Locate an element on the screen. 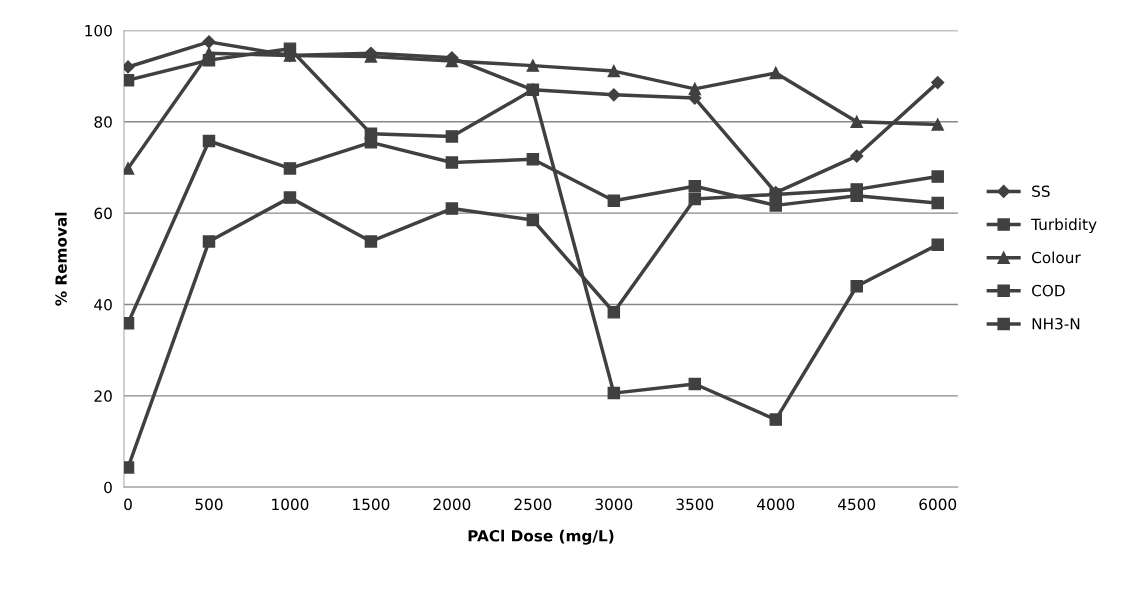 This screenshot has width=1127, height=609. y-tick-label: 60 is located at coordinates (103, 213).